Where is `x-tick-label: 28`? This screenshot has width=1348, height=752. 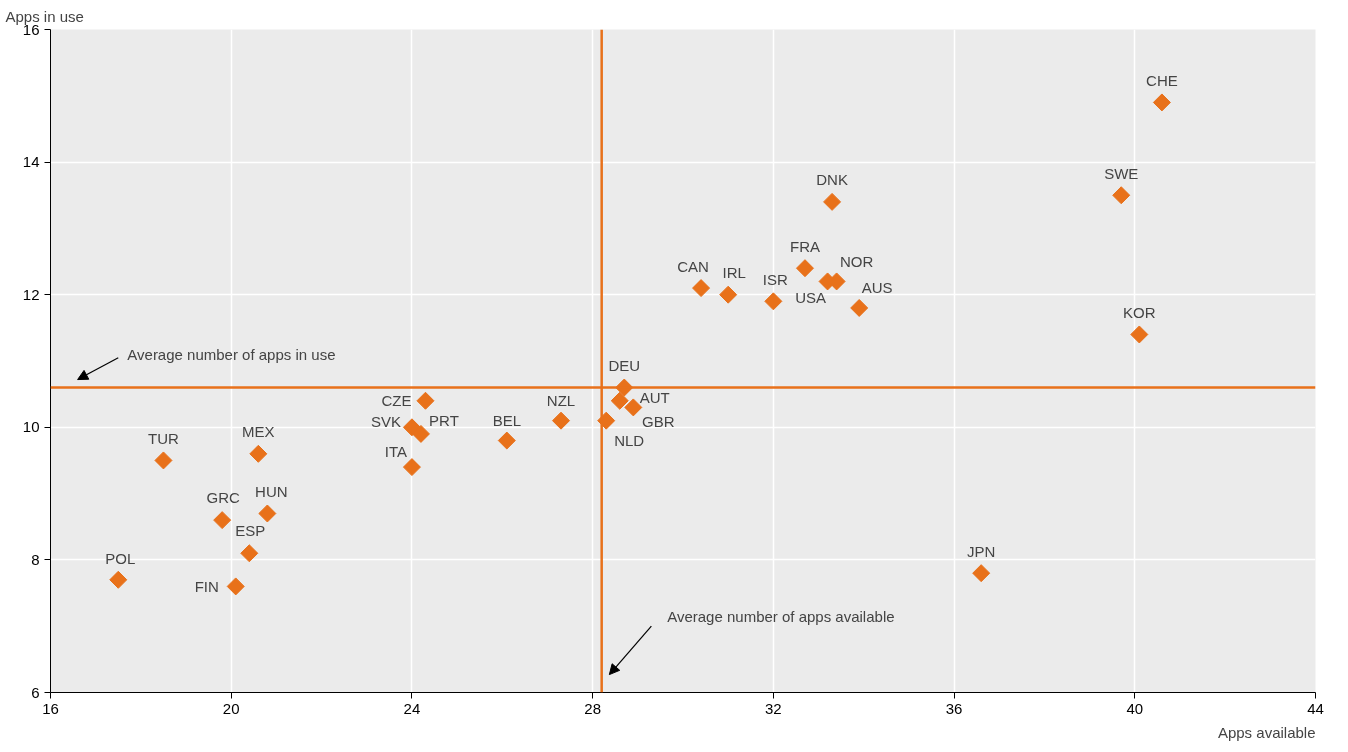
x-tick-label: 28 is located at coordinates (592, 708).